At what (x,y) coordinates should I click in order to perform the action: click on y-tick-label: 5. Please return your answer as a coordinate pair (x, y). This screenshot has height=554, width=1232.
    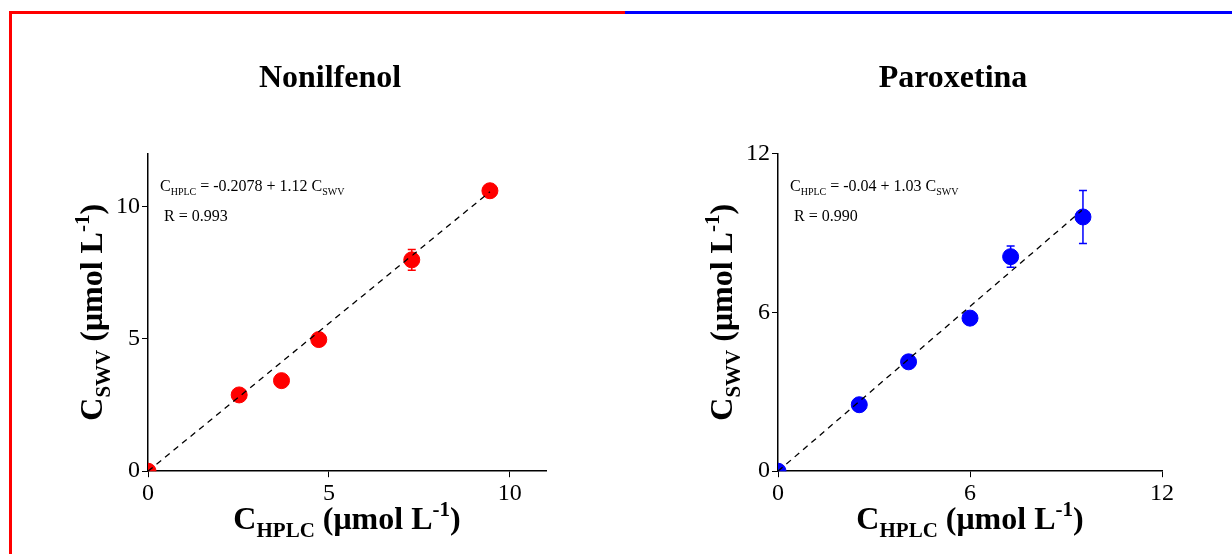
    Looking at the image, I should click on (134, 337).